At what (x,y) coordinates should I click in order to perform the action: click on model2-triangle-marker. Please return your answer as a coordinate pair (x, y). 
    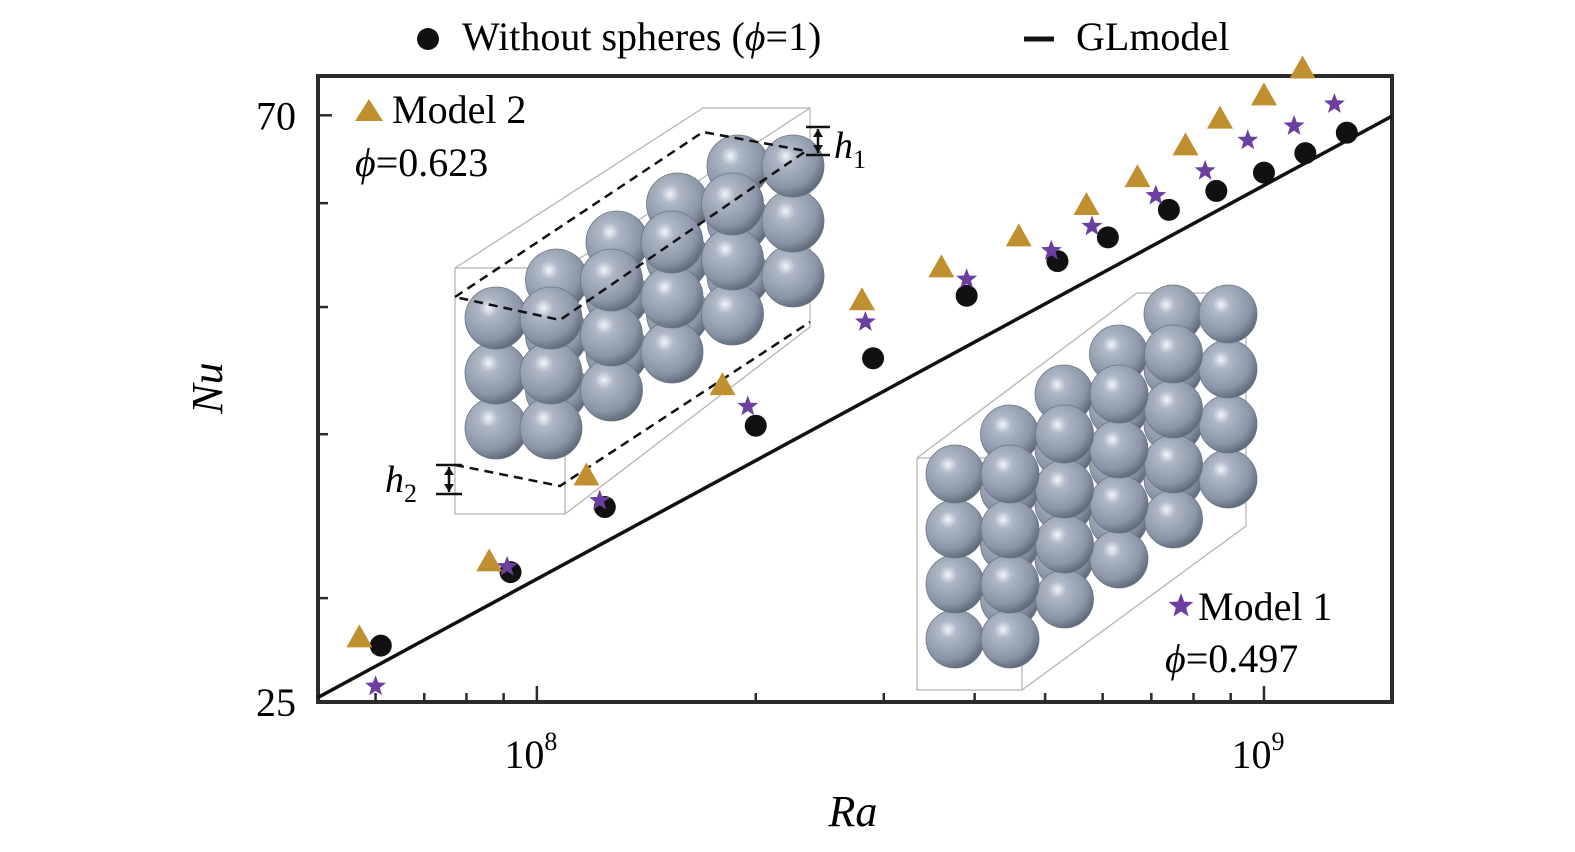
    Looking at the image, I should click on (369, 110).